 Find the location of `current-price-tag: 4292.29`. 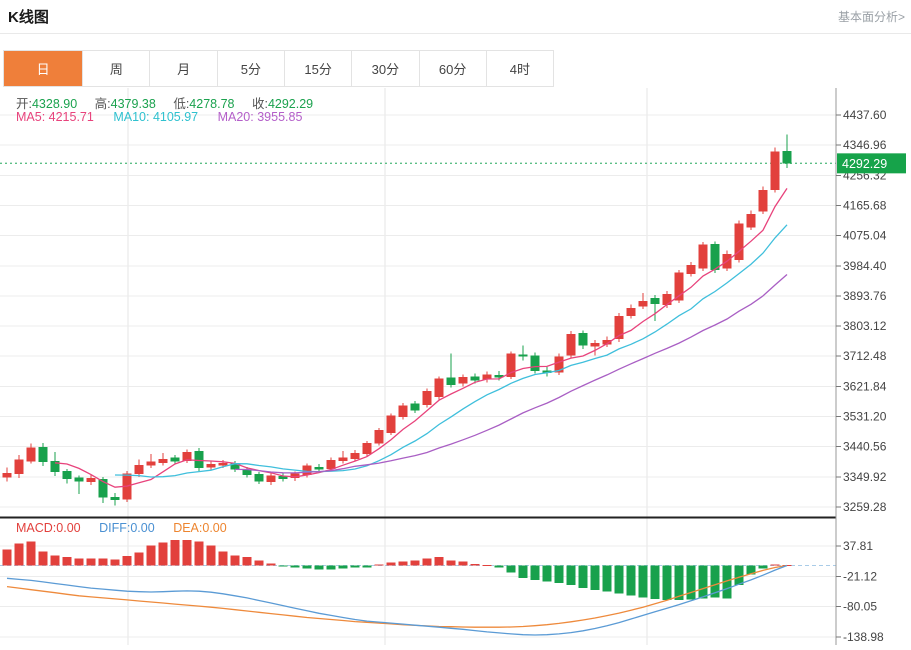

current-price-tag: 4292.29 is located at coordinates (871, 163).